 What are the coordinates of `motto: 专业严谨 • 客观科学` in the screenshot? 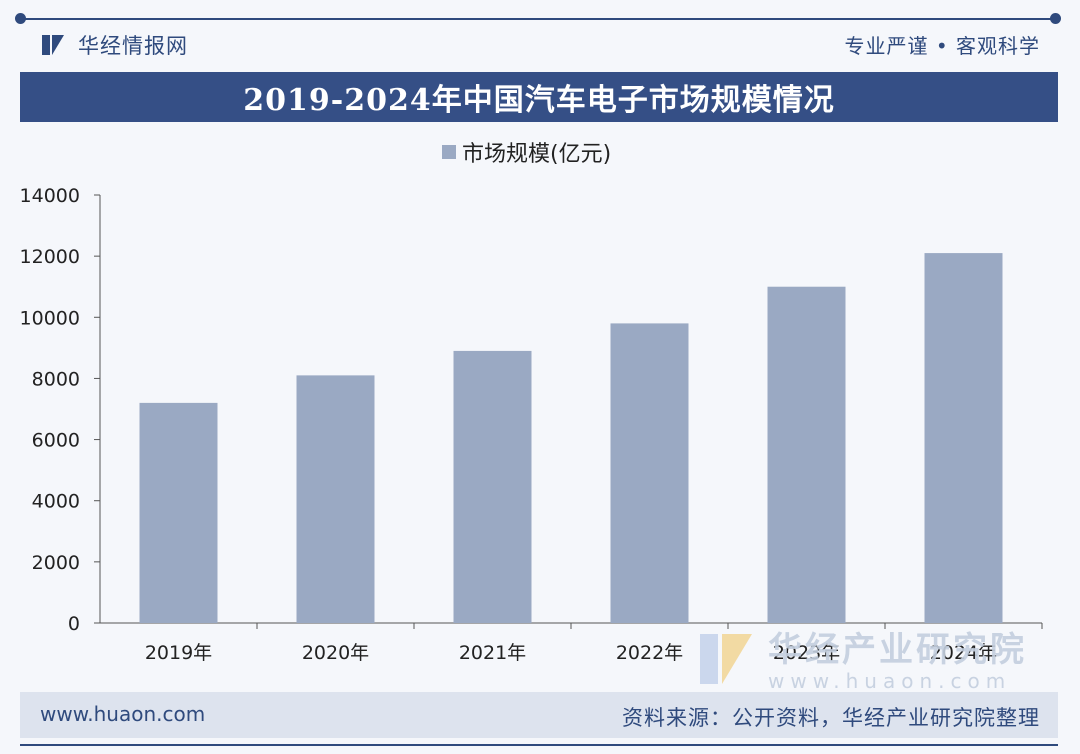 It's located at (942, 46).